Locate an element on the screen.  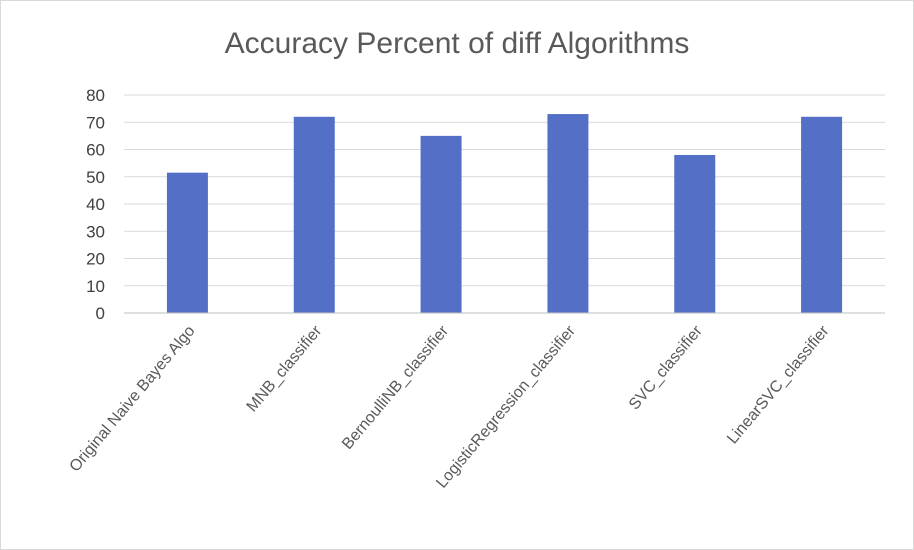
chart-title: Accuracy Percent of diff Algorithms is located at coordinates (457, 43).